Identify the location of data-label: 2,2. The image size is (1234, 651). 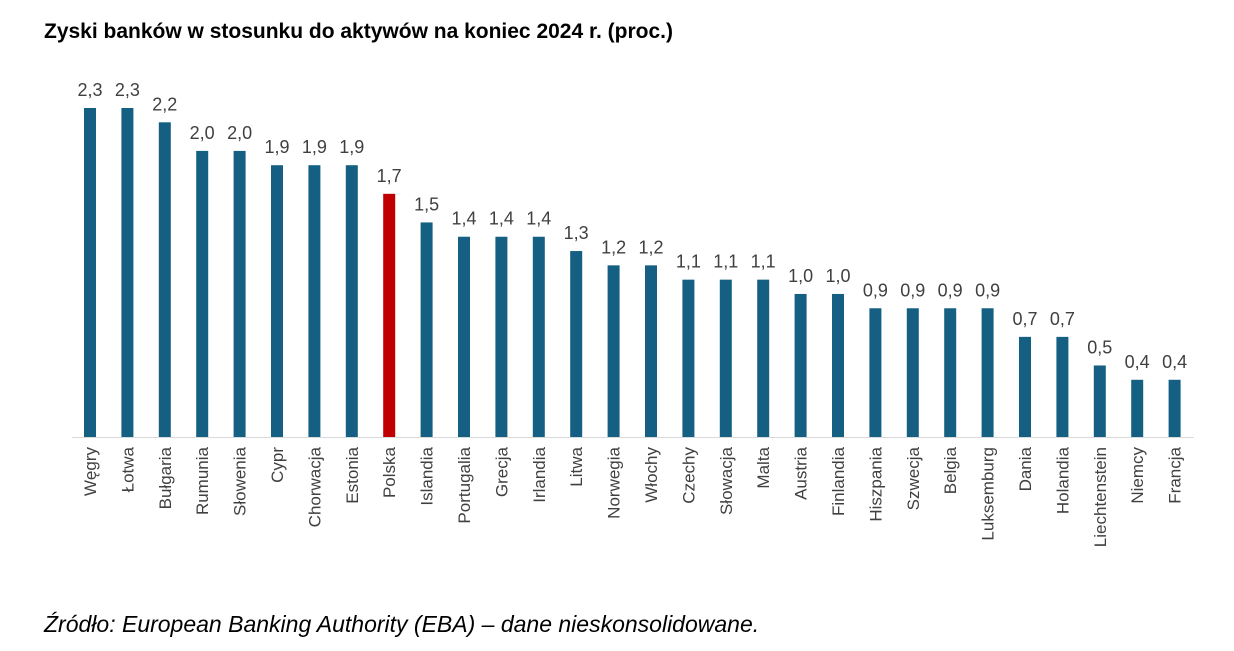
(164, 104).